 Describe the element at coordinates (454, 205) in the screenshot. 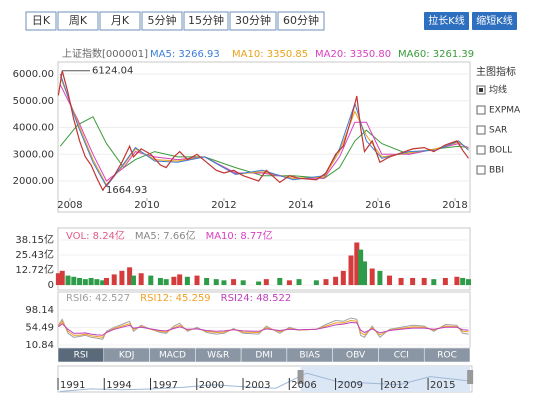

I see `x-tick-label: 2018` at that location.